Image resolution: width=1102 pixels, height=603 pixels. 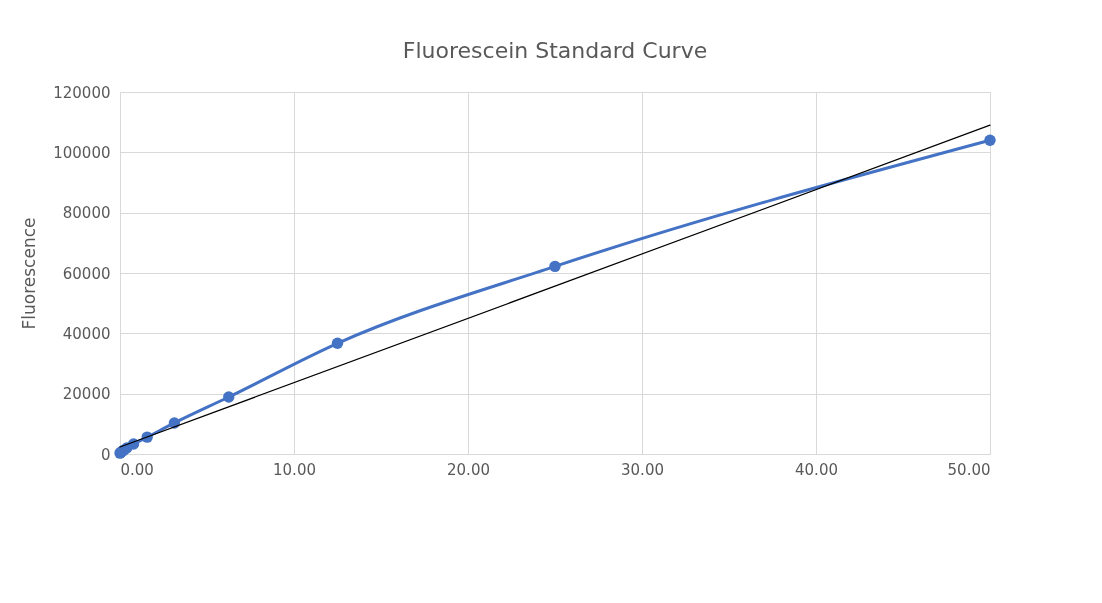 What do you see at coordinates (642, 469) in the screenshot?
I see `x-tick-label: 30.00` at bounding box center [642, 469].